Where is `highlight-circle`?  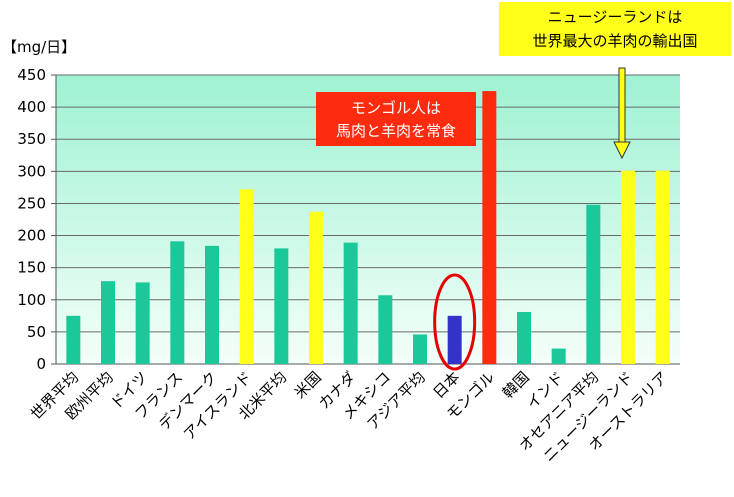
highlight-circle is located at coordinates (455, 322).